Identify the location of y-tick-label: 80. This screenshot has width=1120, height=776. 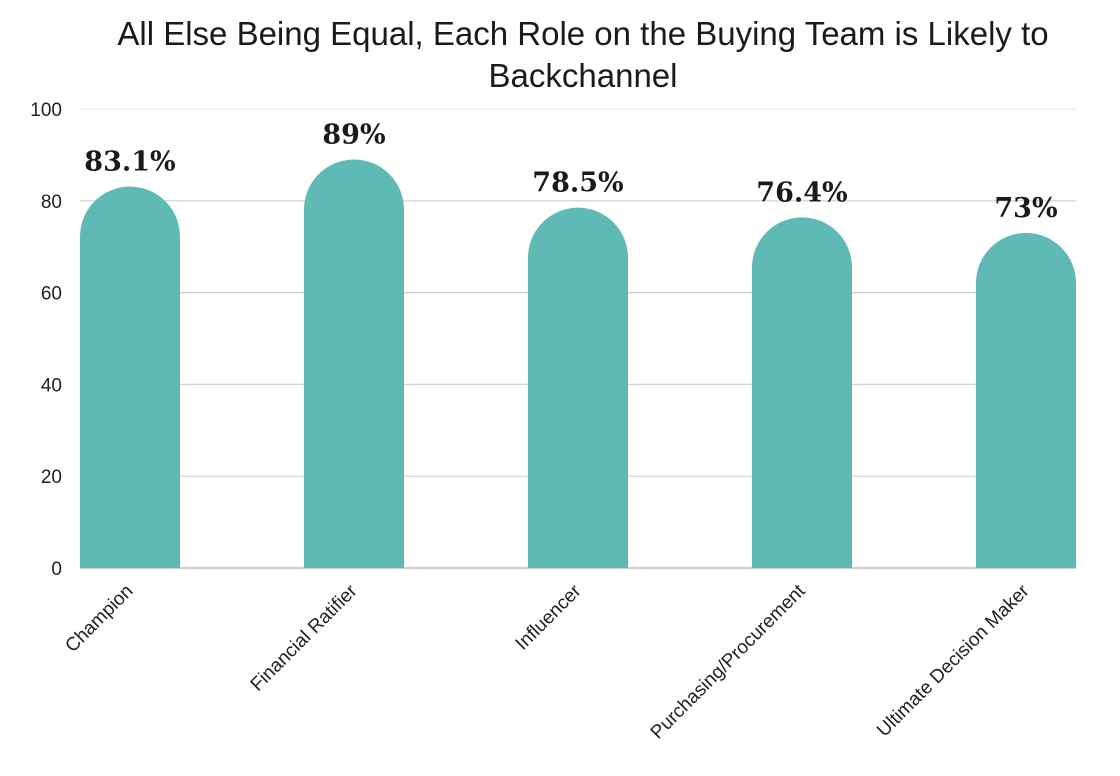
(51, 202).